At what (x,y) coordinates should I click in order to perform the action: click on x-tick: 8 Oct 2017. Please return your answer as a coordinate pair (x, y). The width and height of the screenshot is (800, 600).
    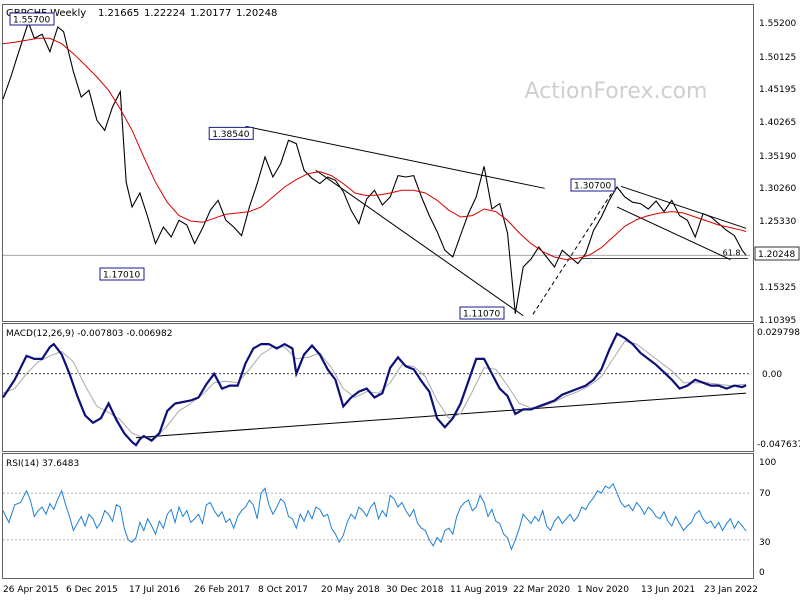
    Looking at the image, I should click on (283, 590).